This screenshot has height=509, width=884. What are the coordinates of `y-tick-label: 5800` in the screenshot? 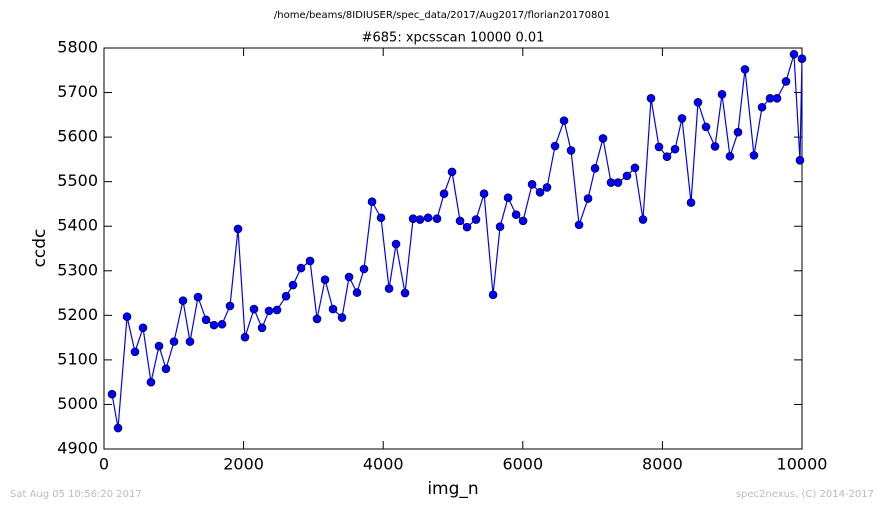 It's located at (77, 47).